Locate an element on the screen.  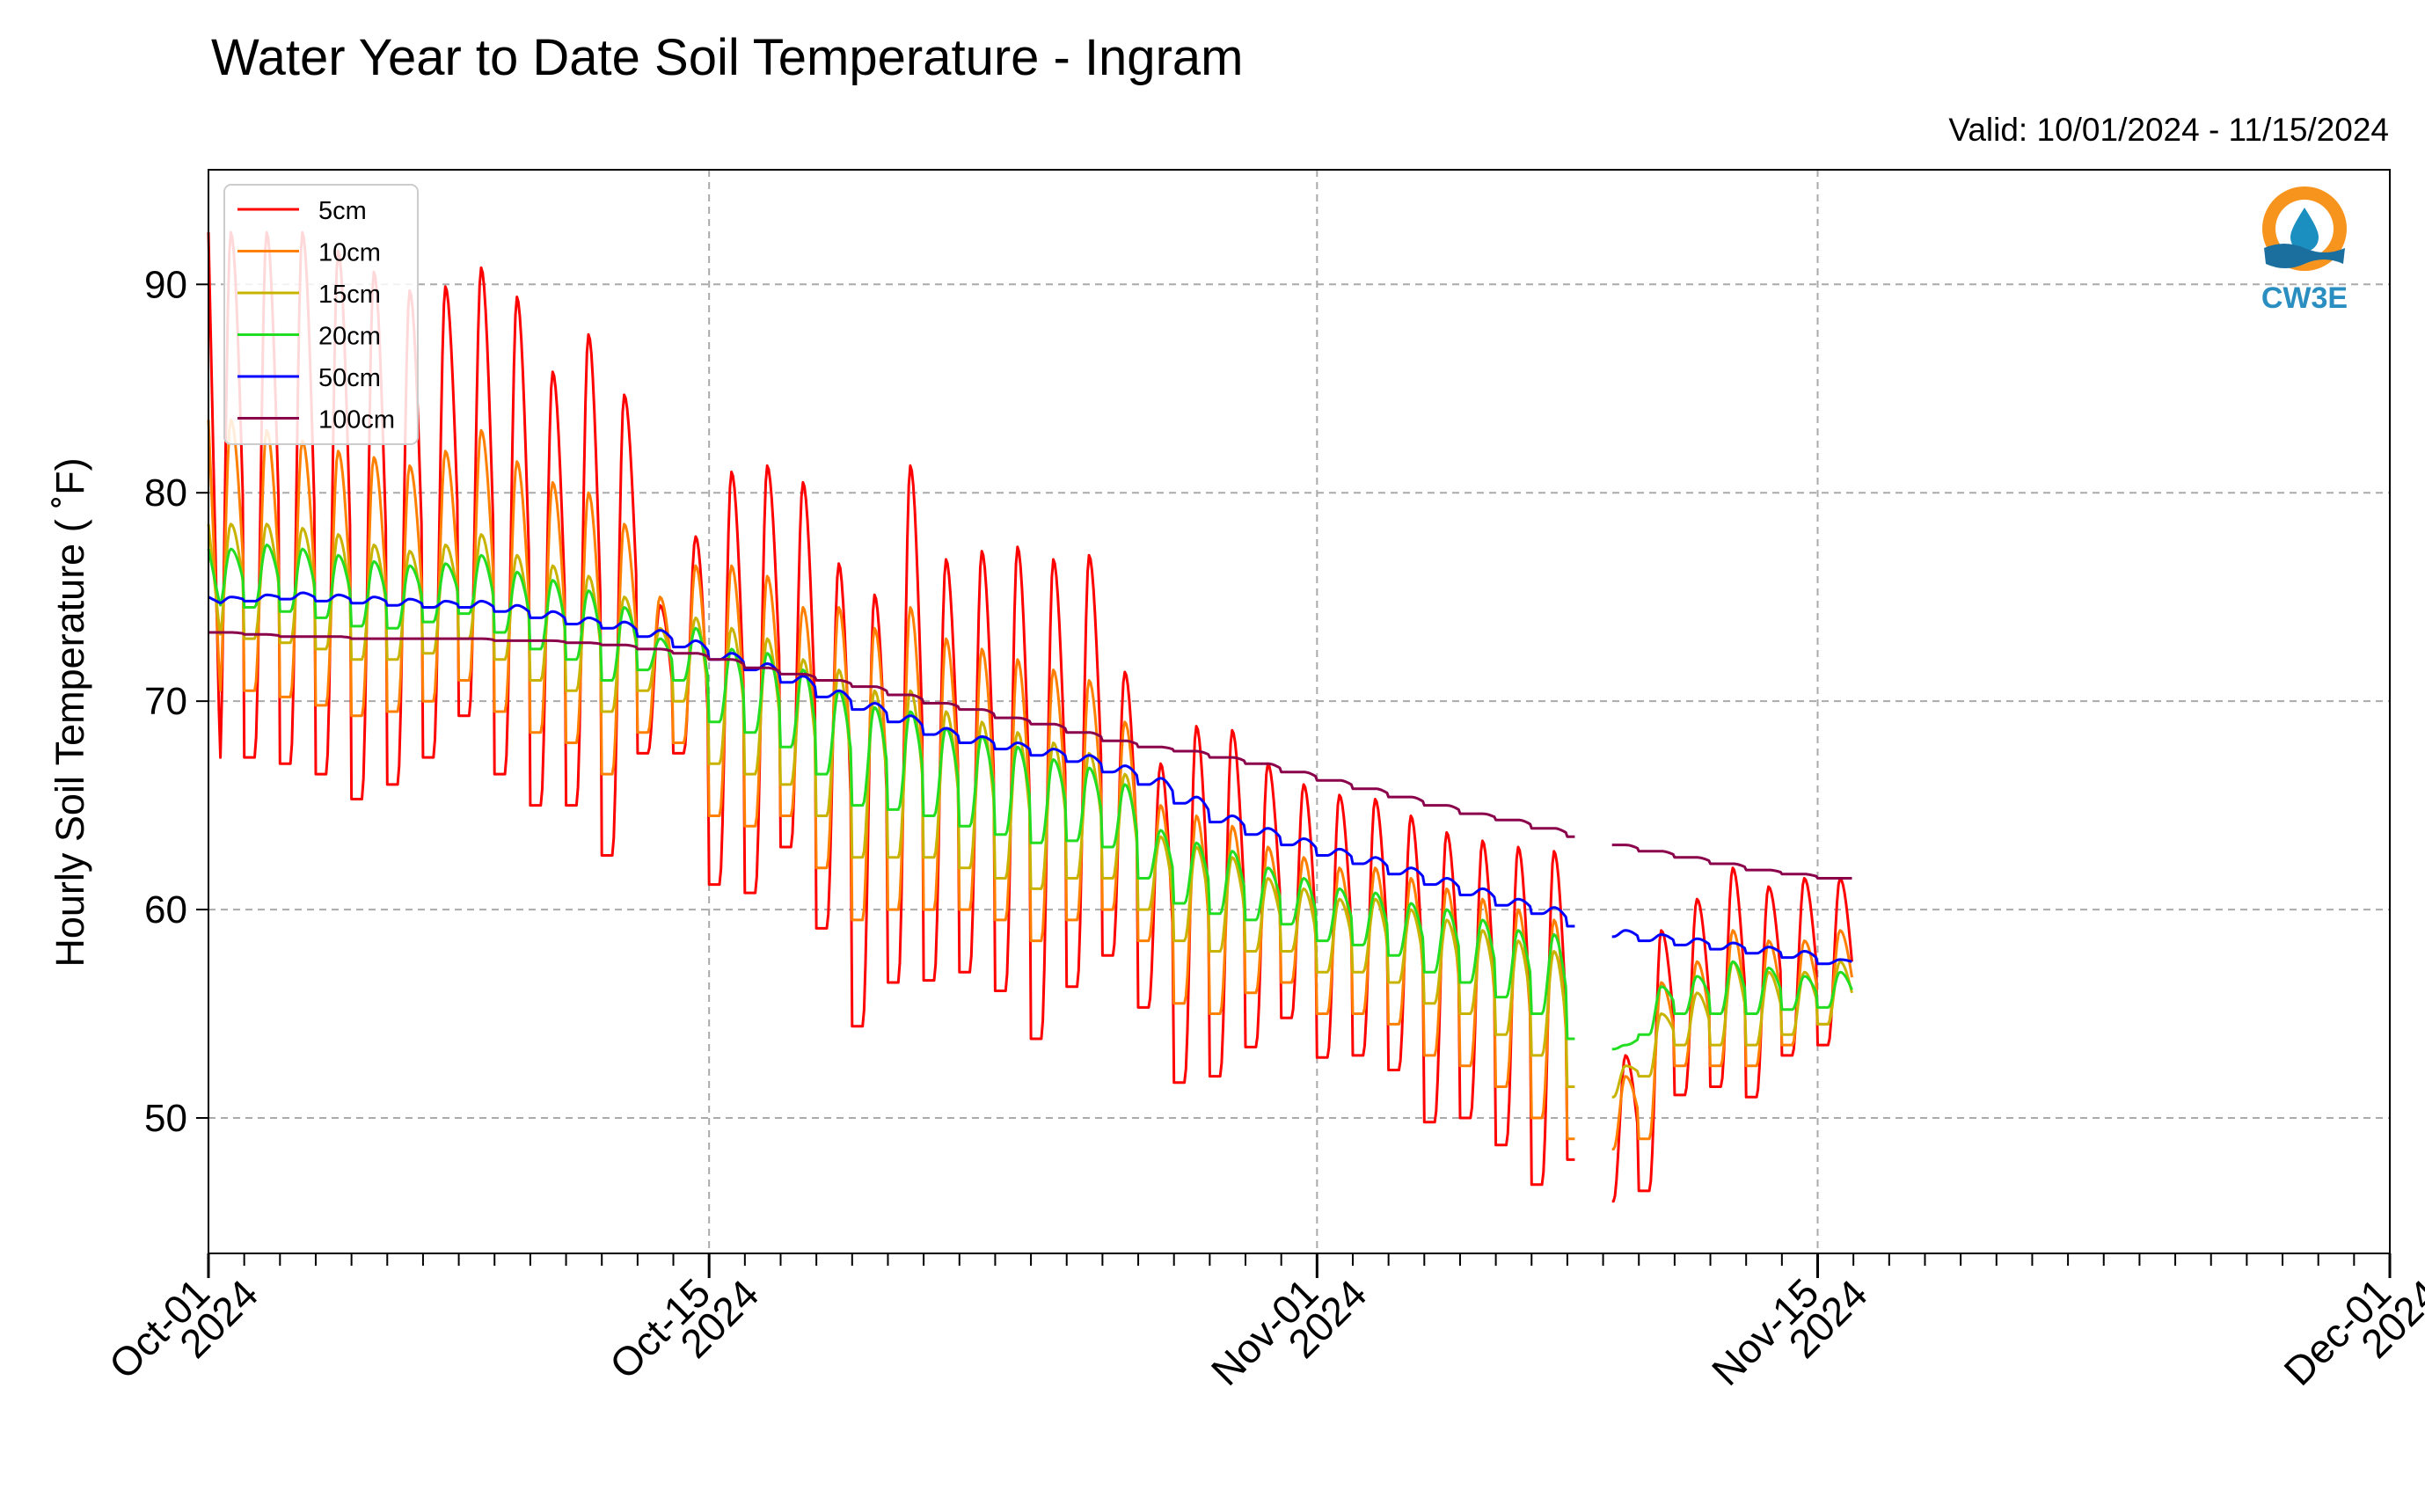
legend-label: 10cm is located at coordinates (349, 253).